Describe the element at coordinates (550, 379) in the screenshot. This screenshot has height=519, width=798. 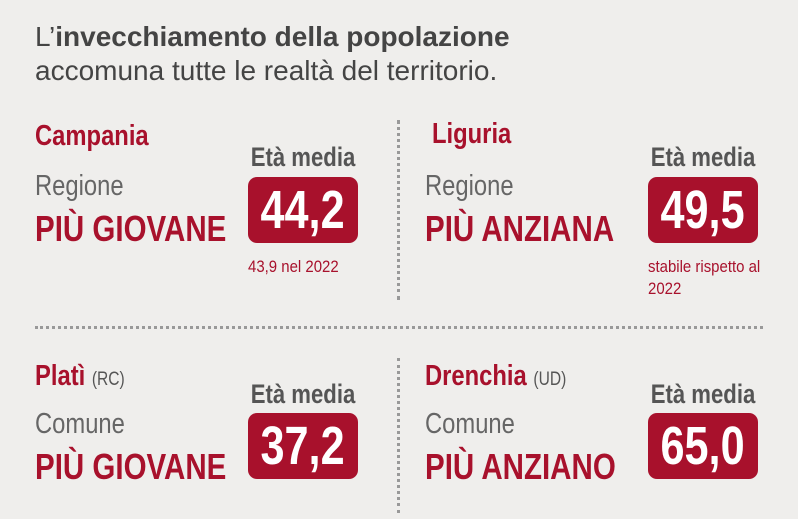
I see `province: (UD)` at that location.